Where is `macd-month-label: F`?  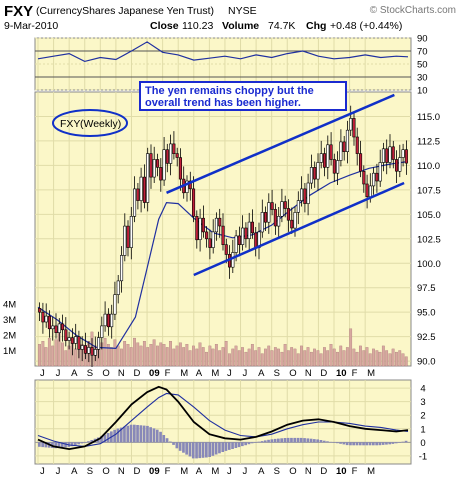
macd-month-label: F is located at coordinates (355, 471).